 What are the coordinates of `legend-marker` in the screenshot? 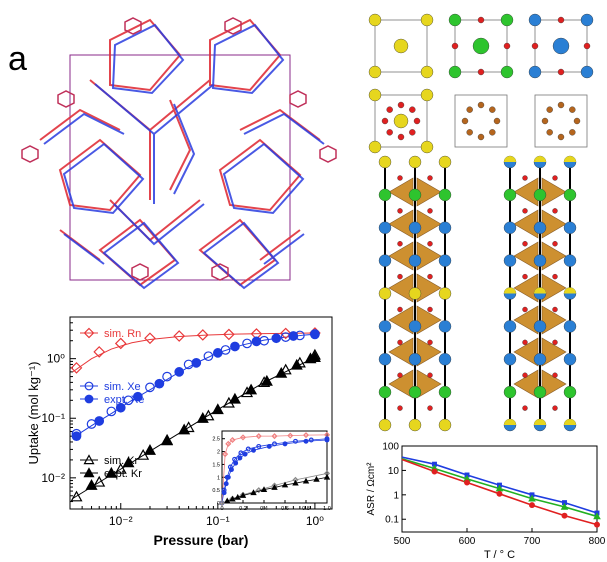 It's located at (89, 386).